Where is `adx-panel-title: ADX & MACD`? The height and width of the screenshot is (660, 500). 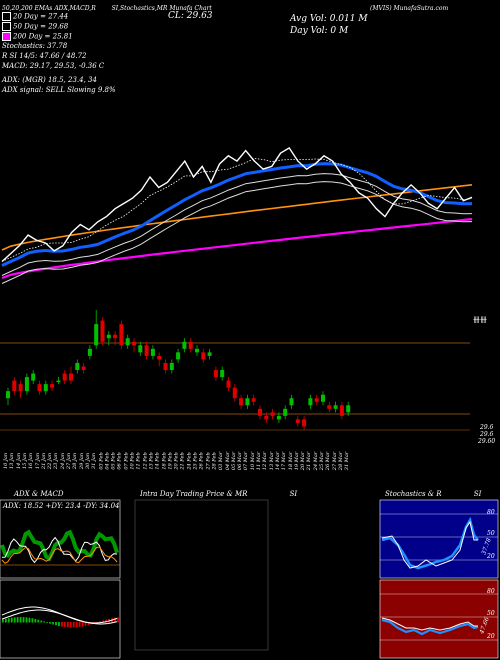 adx-panel-title: ADX & MACD is located at coordinates (39, 494).